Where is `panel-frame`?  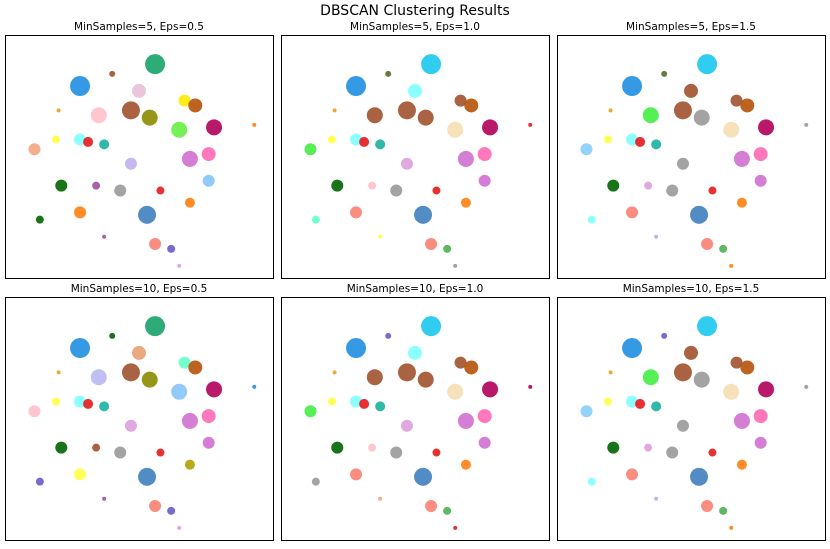 panel-frame is located at coordinates (415, 157).